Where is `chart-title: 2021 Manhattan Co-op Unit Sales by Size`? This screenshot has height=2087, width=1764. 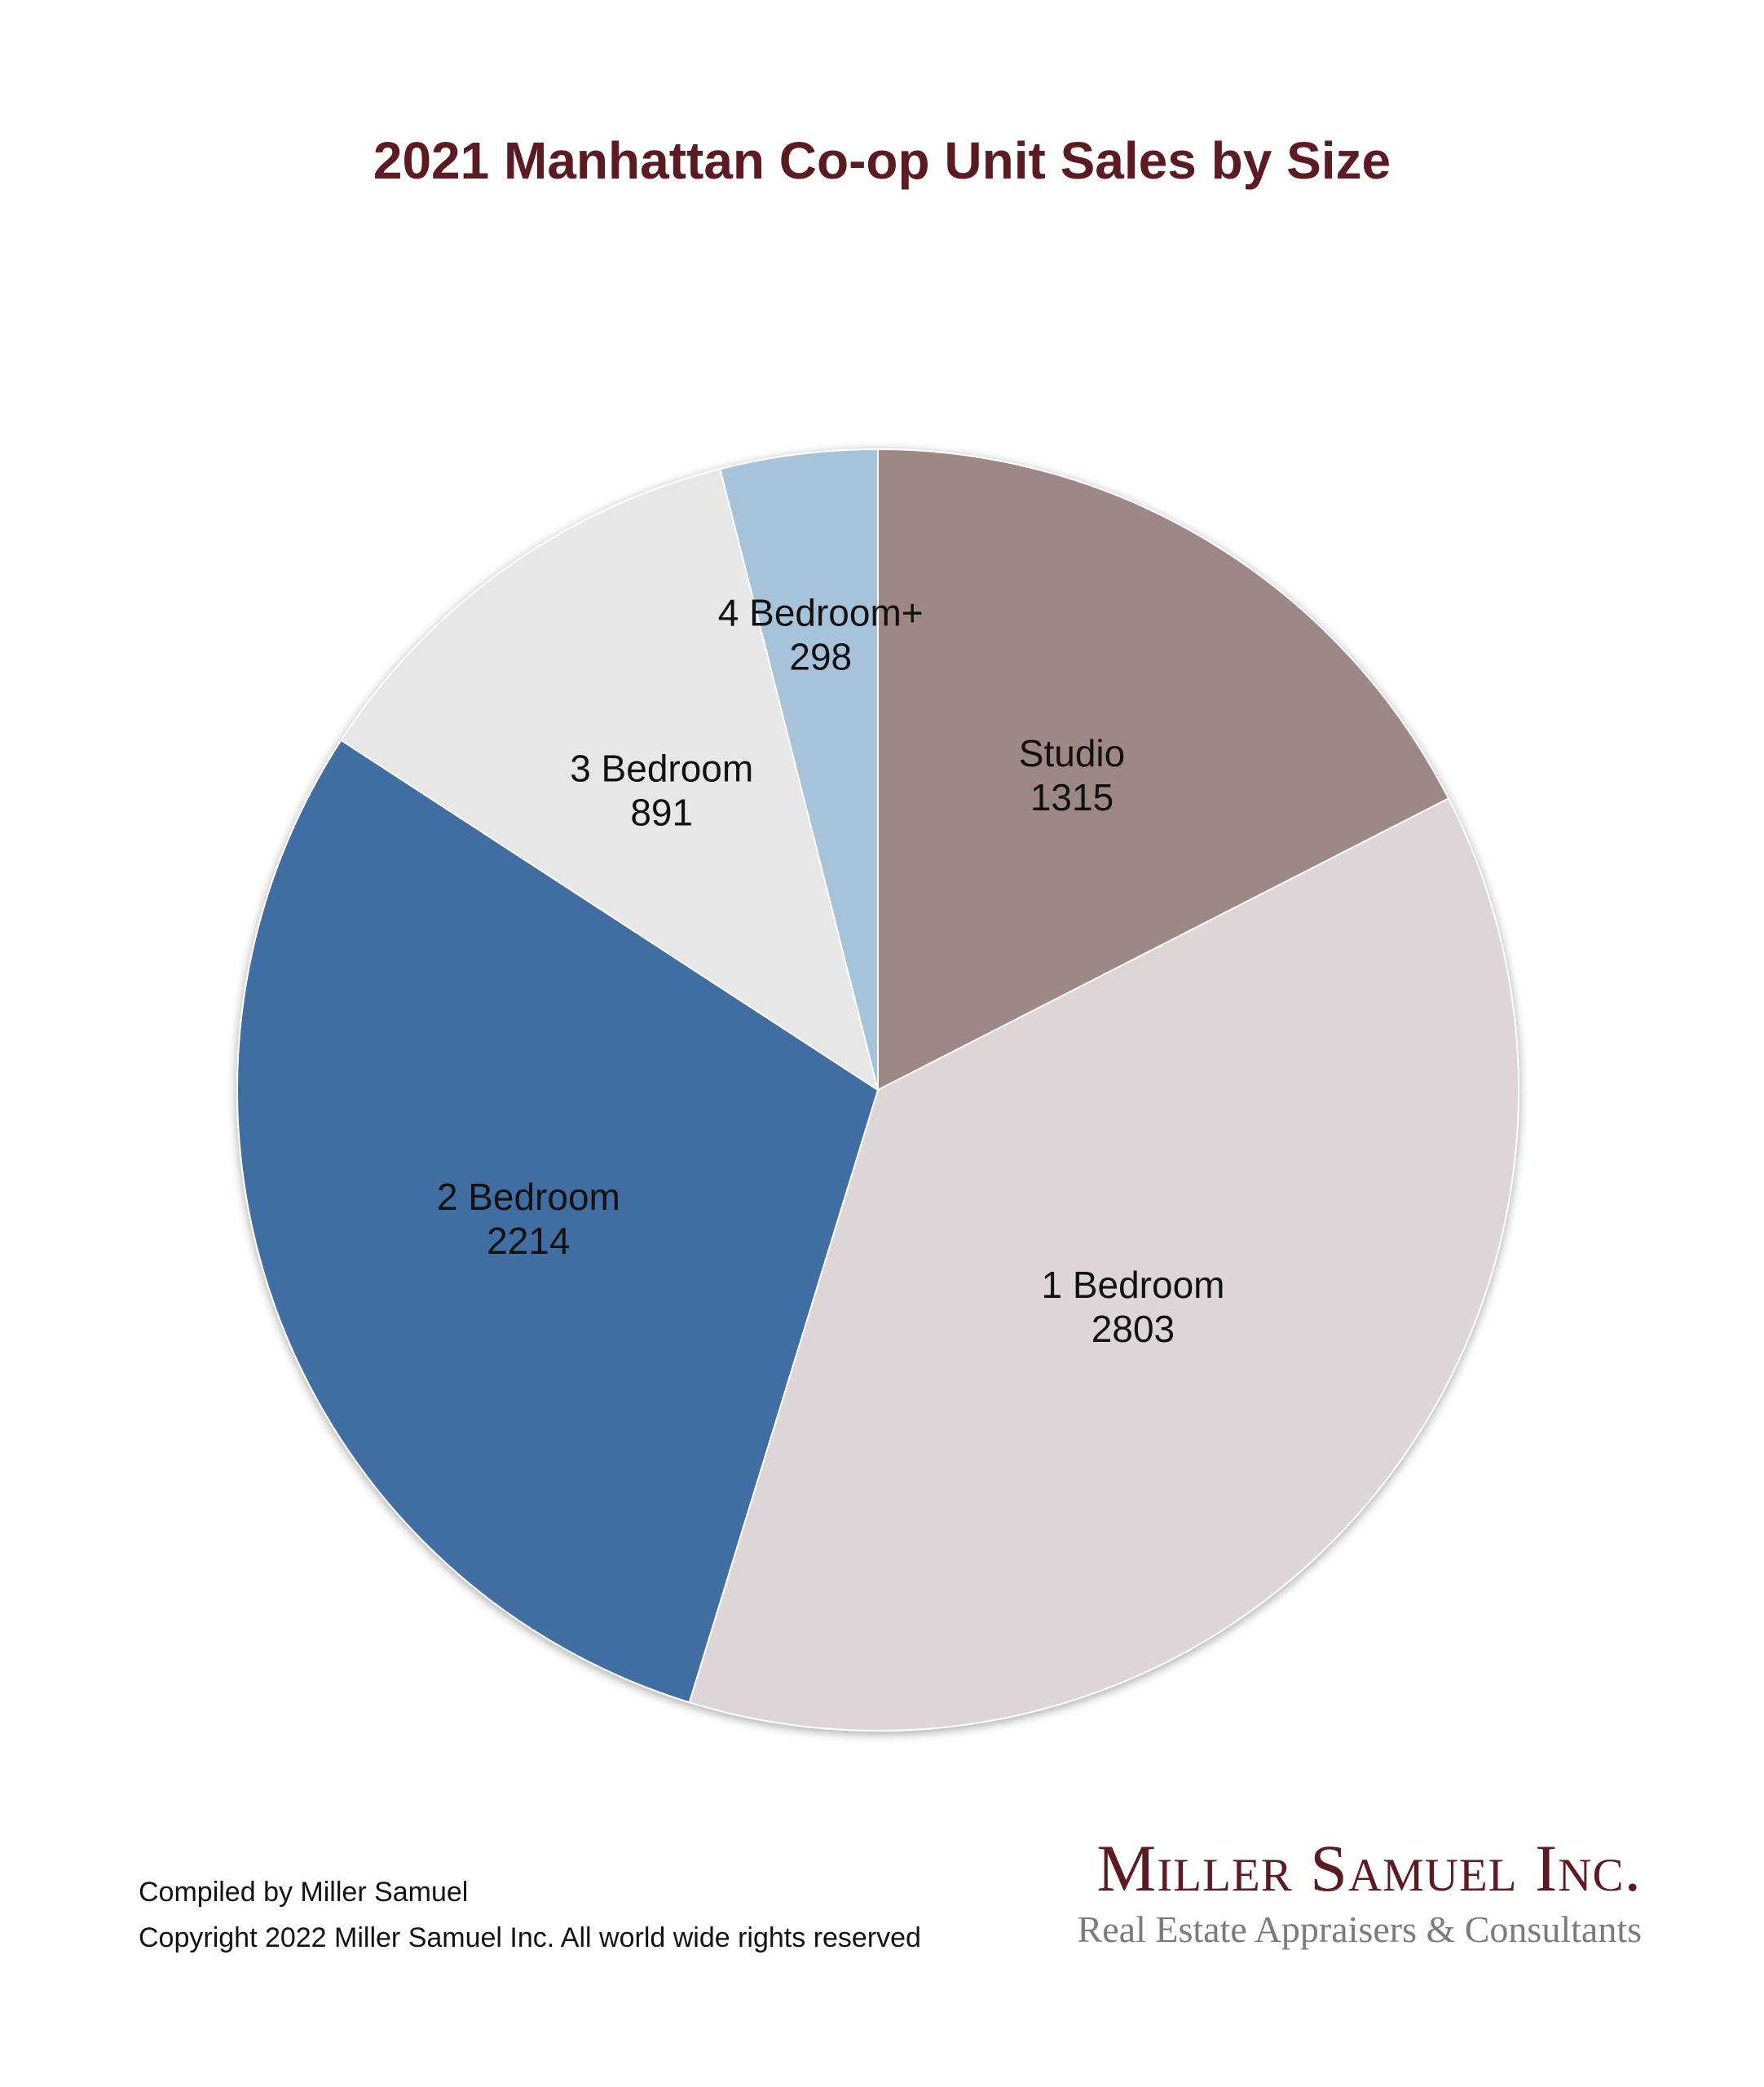
chart-title: 2021 Manhattan Co-op Unit Sales by Size is located at coordinates (882, 160).